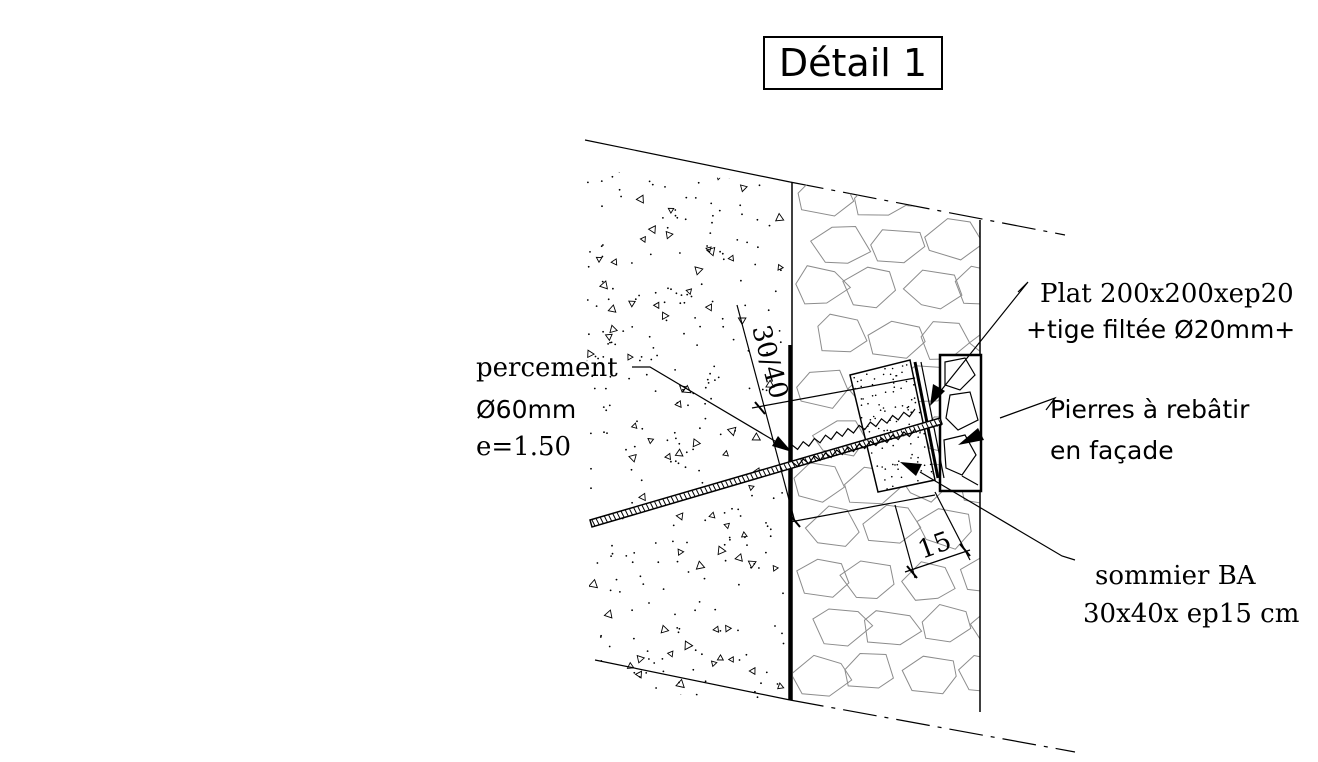 This screenshot has height=762, width=1318. Describe the element at coordinates (526, 409) in the screenshot. I see `label-diameter: Ø60mm` at that location.